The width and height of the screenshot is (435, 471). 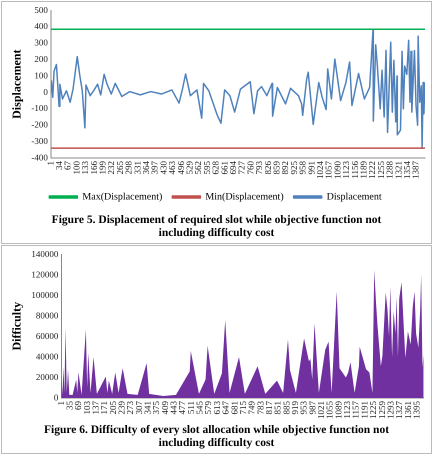 What do you see at coordinates (225, 407) in the screenshot?
I see `x-tick-label: 647` at bounding box center [225, 407].